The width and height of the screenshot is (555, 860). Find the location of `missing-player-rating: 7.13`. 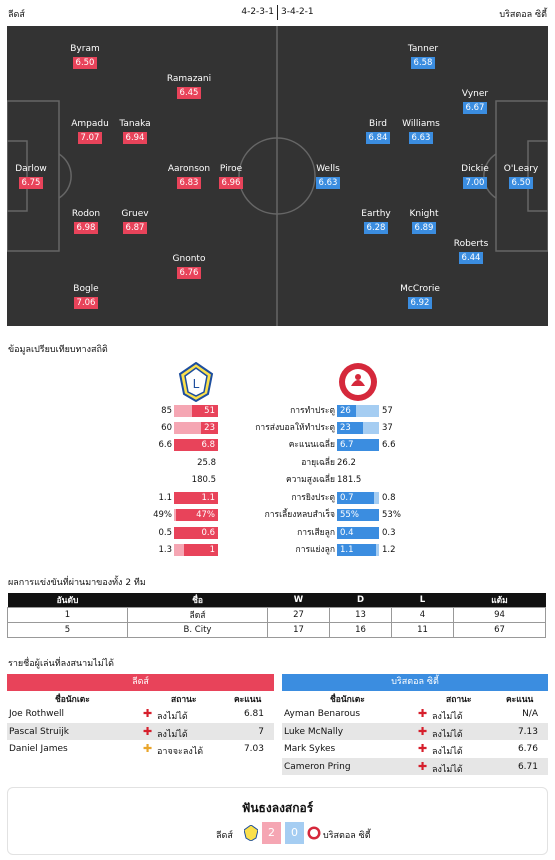

missing-player-rating: 7.13 is located at coordinates (527, 731).